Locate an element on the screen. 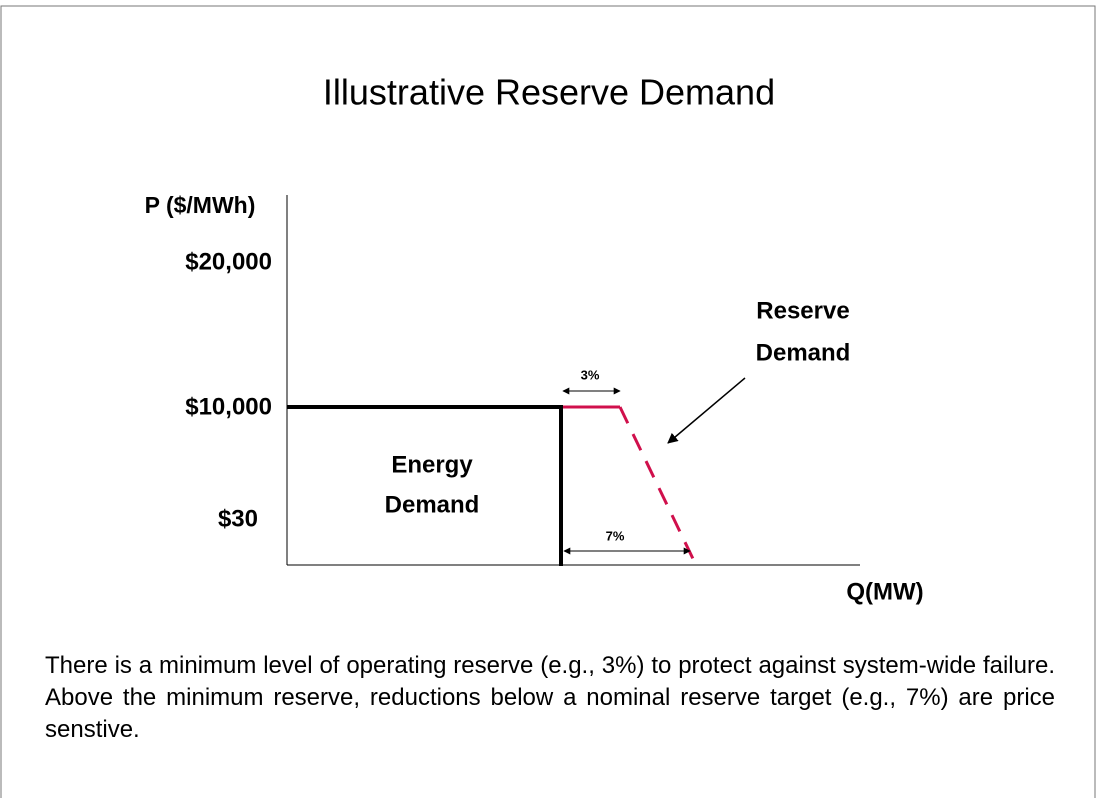 The height and width of the screenshot is (798, 1098). y-label: $20,000 is located at coordinates (228, 261).